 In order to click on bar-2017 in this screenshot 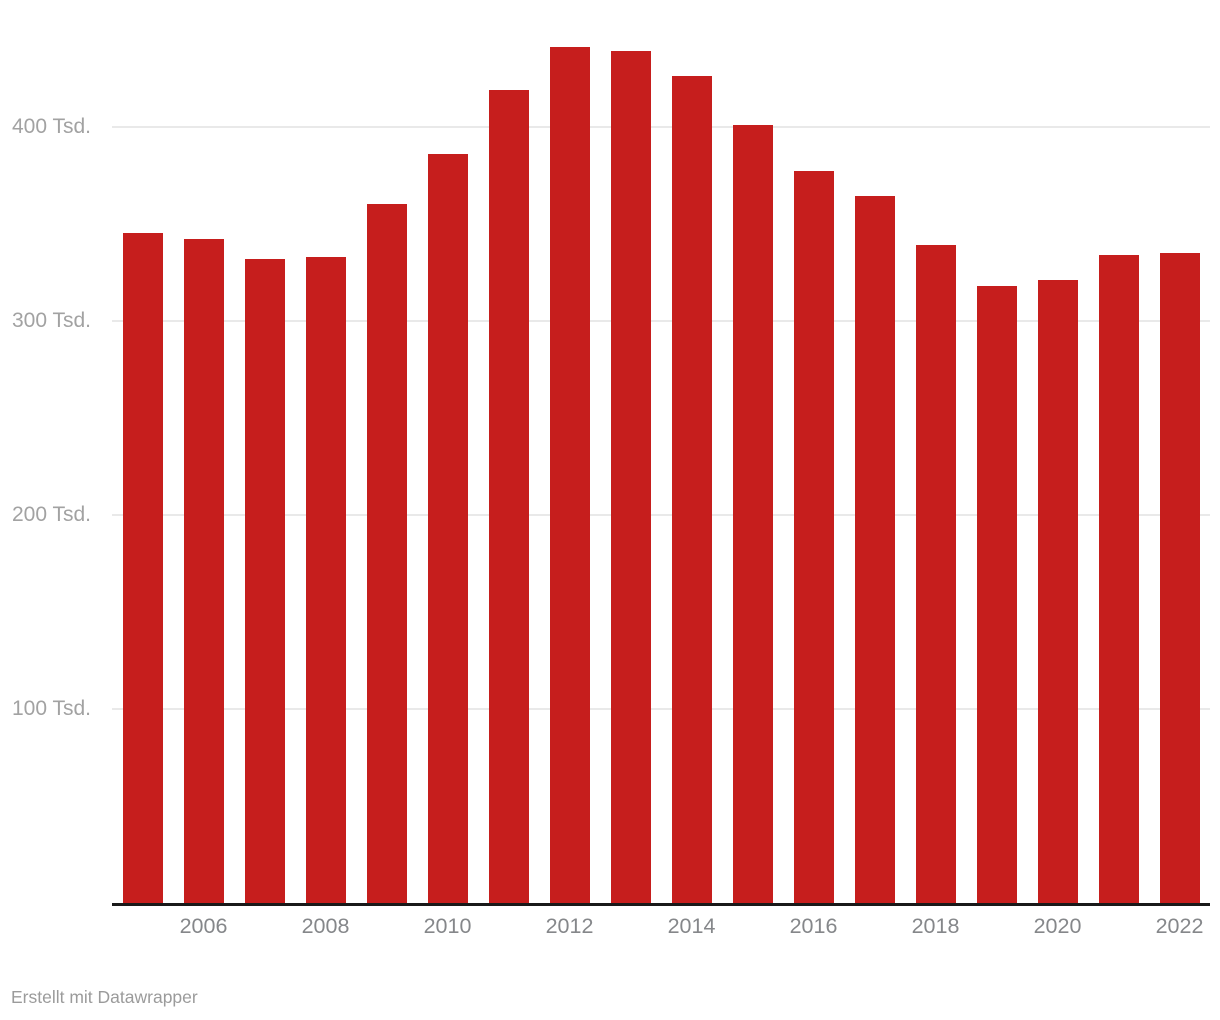, I will do `click(874, 550)`.